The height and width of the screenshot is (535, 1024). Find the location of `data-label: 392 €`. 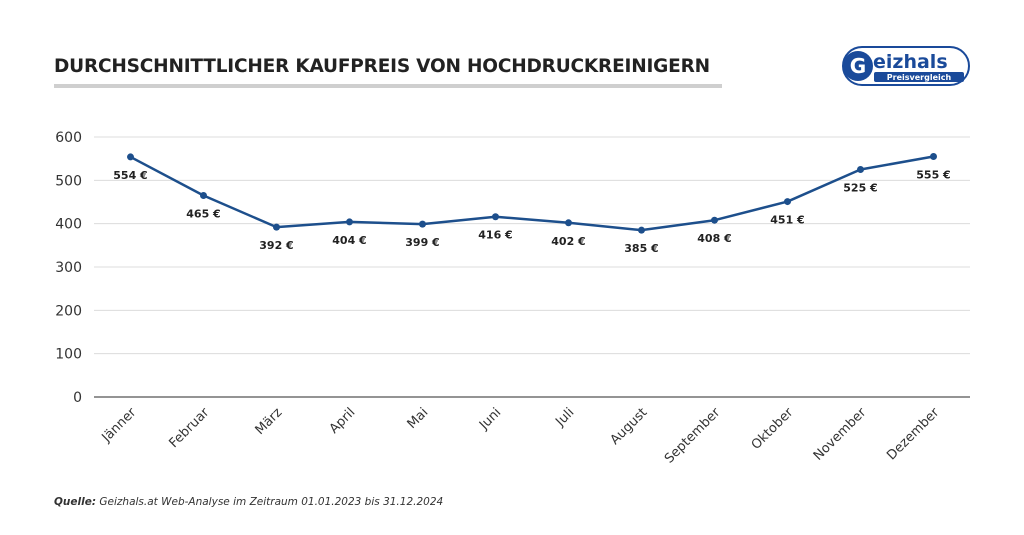

data-label: 392 € is located at coordinates (276, 245).